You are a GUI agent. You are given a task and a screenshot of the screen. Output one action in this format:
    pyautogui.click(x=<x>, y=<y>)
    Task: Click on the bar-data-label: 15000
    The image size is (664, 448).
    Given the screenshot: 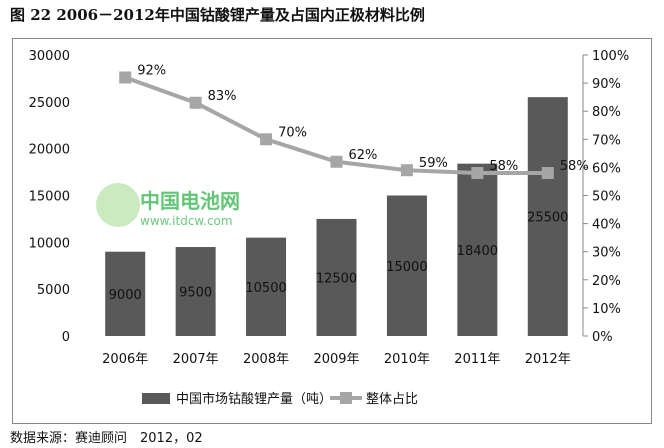 What is the action you would take?
    pyautogui.click(x=406, y=267)
    